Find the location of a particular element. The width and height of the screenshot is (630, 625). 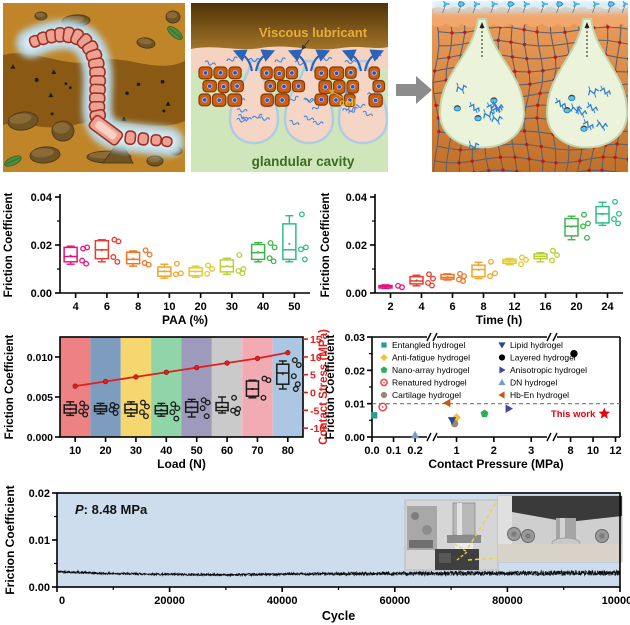

svg-text: Contact Pressure (MPa) is located at coordinates (495, 464).